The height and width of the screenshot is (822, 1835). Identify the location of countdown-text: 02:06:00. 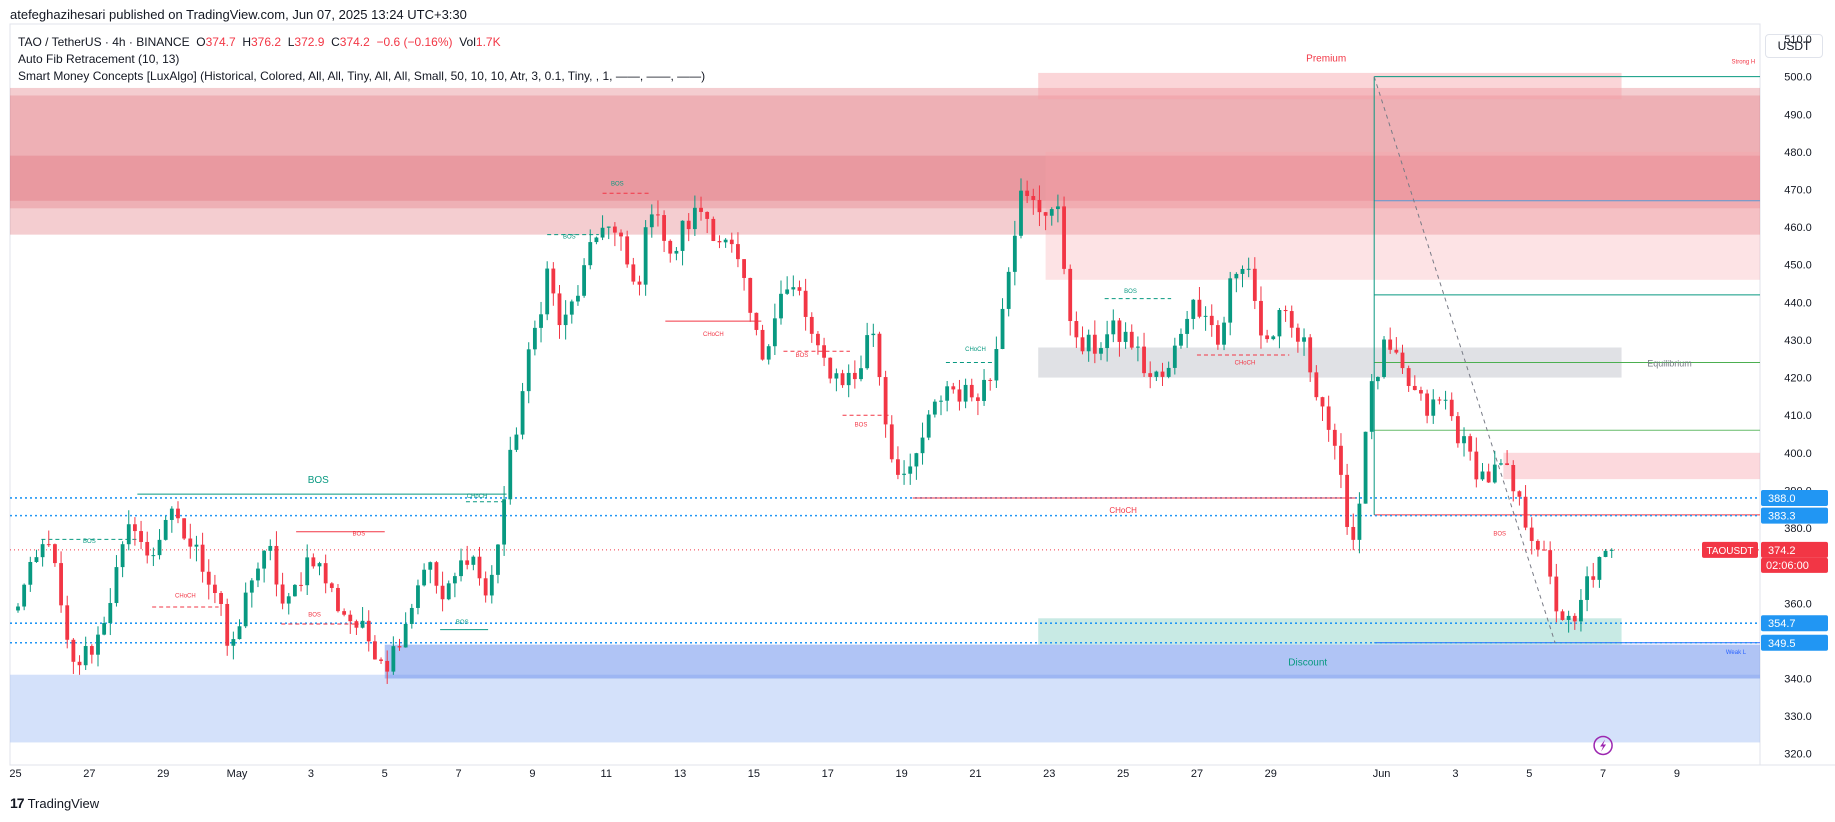
(1787, 566).